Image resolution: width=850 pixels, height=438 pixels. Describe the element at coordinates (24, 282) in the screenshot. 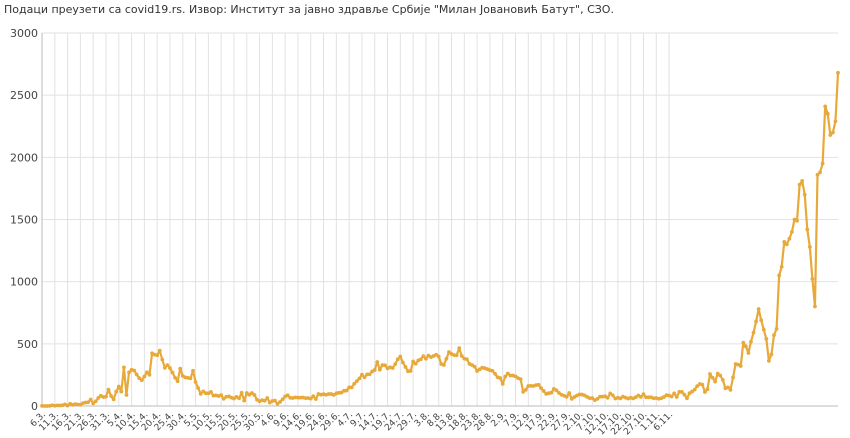

I see `y-tick-label: 1000` at that location.